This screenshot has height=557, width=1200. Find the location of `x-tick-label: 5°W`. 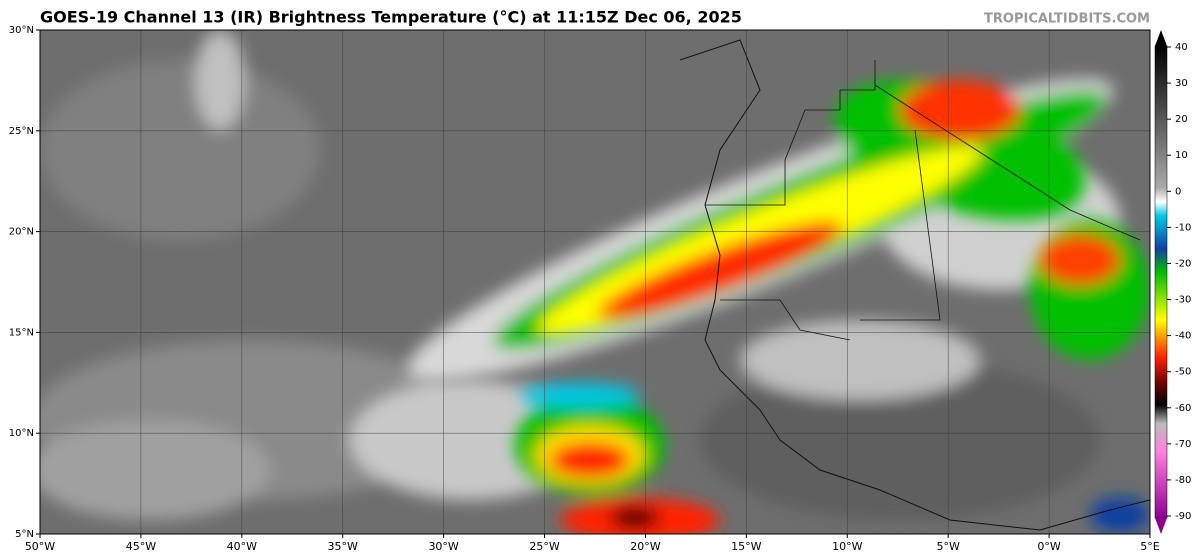

x-tick-label: 5°W is located at coordinates (947, 546).